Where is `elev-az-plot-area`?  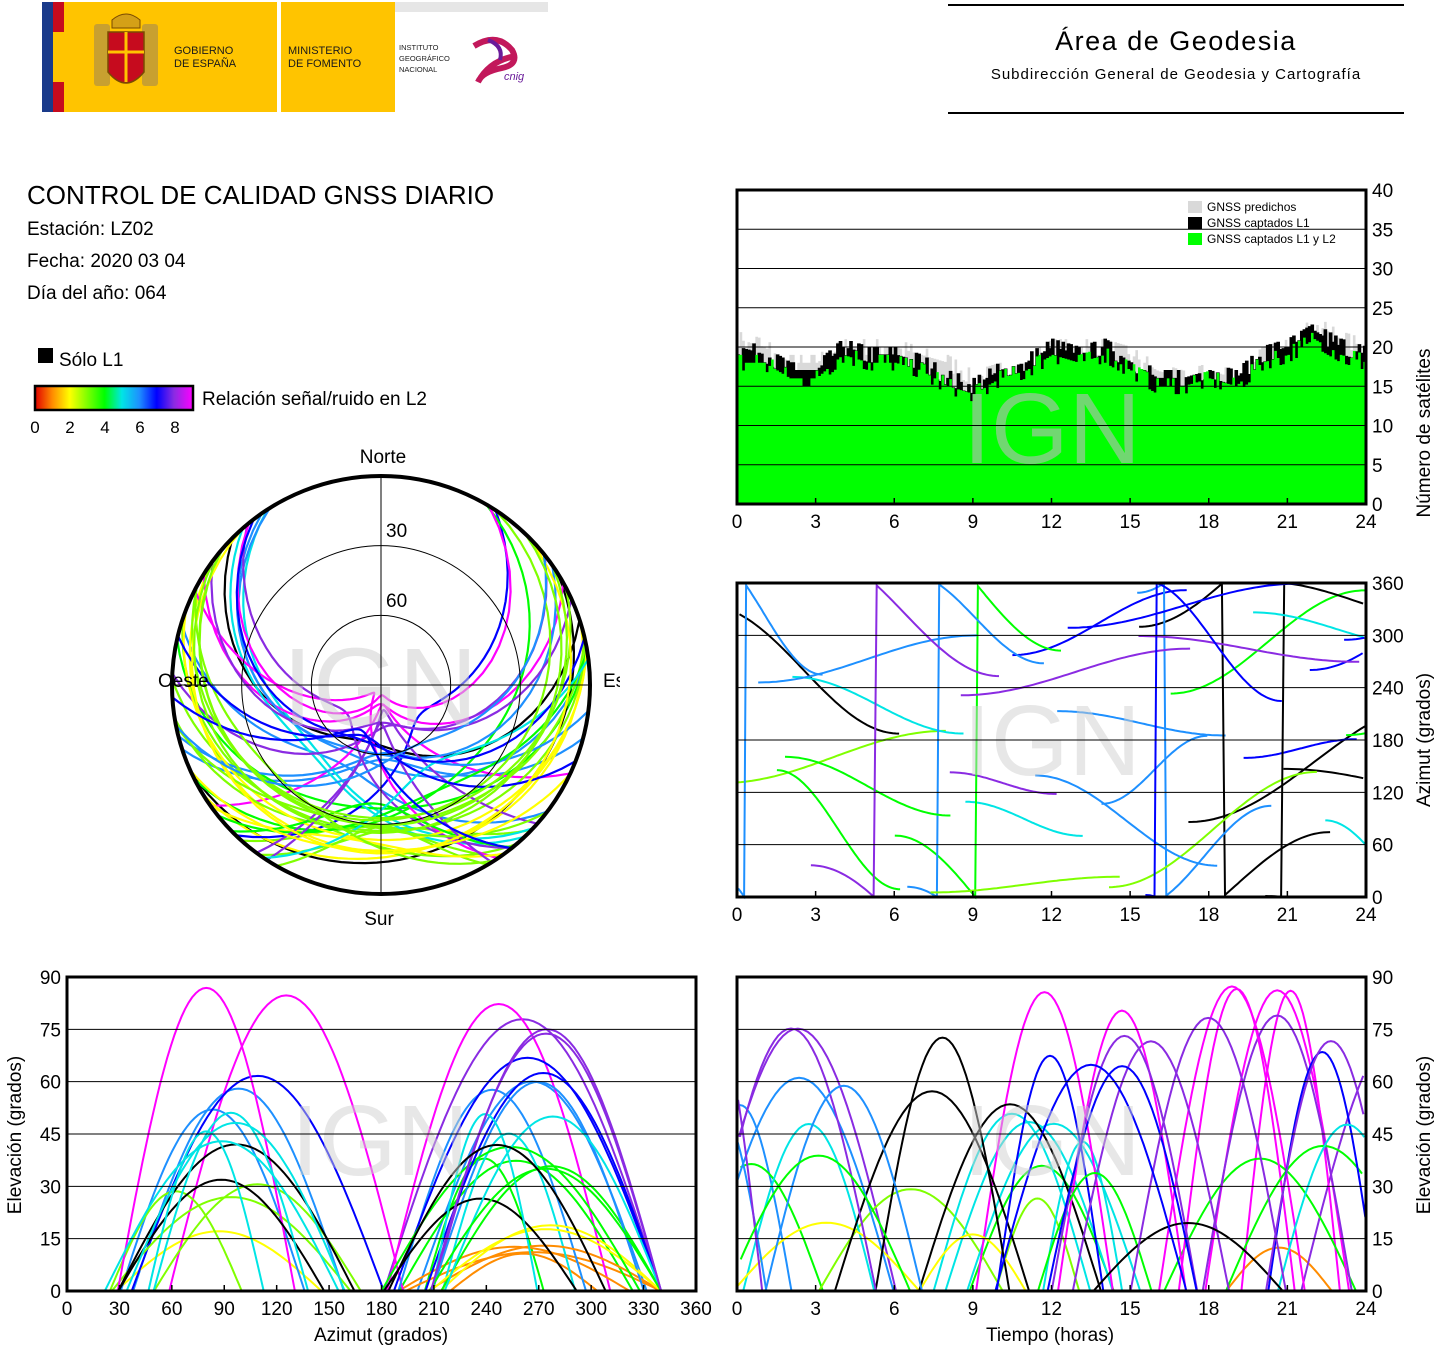 elev-az-plot-area is located at coordinates (383, 1139).